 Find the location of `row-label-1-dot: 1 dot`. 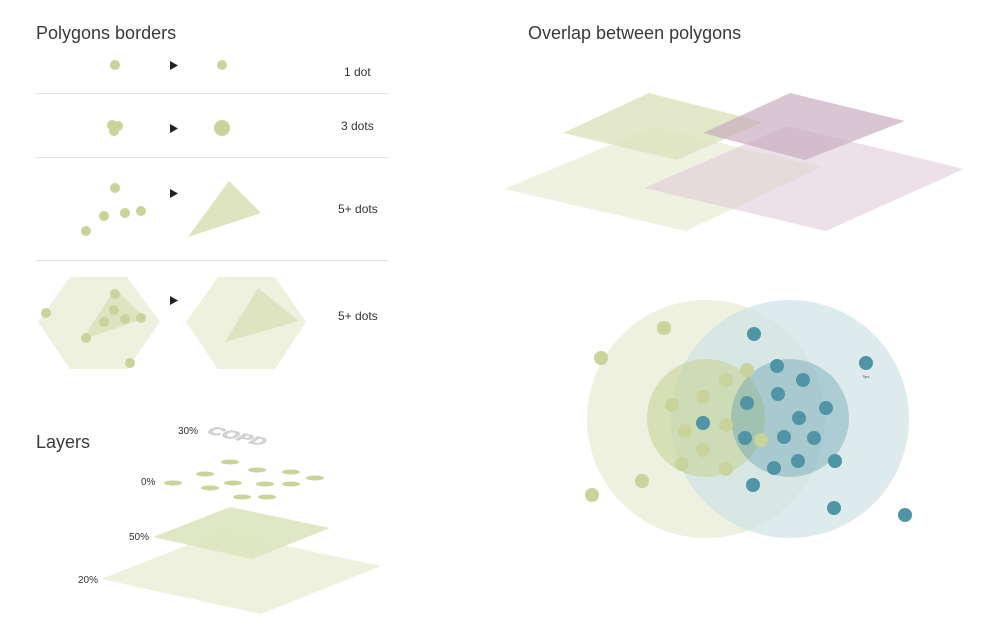

row-label-1-dot: 1 dot is located at coordinates (357, 72).